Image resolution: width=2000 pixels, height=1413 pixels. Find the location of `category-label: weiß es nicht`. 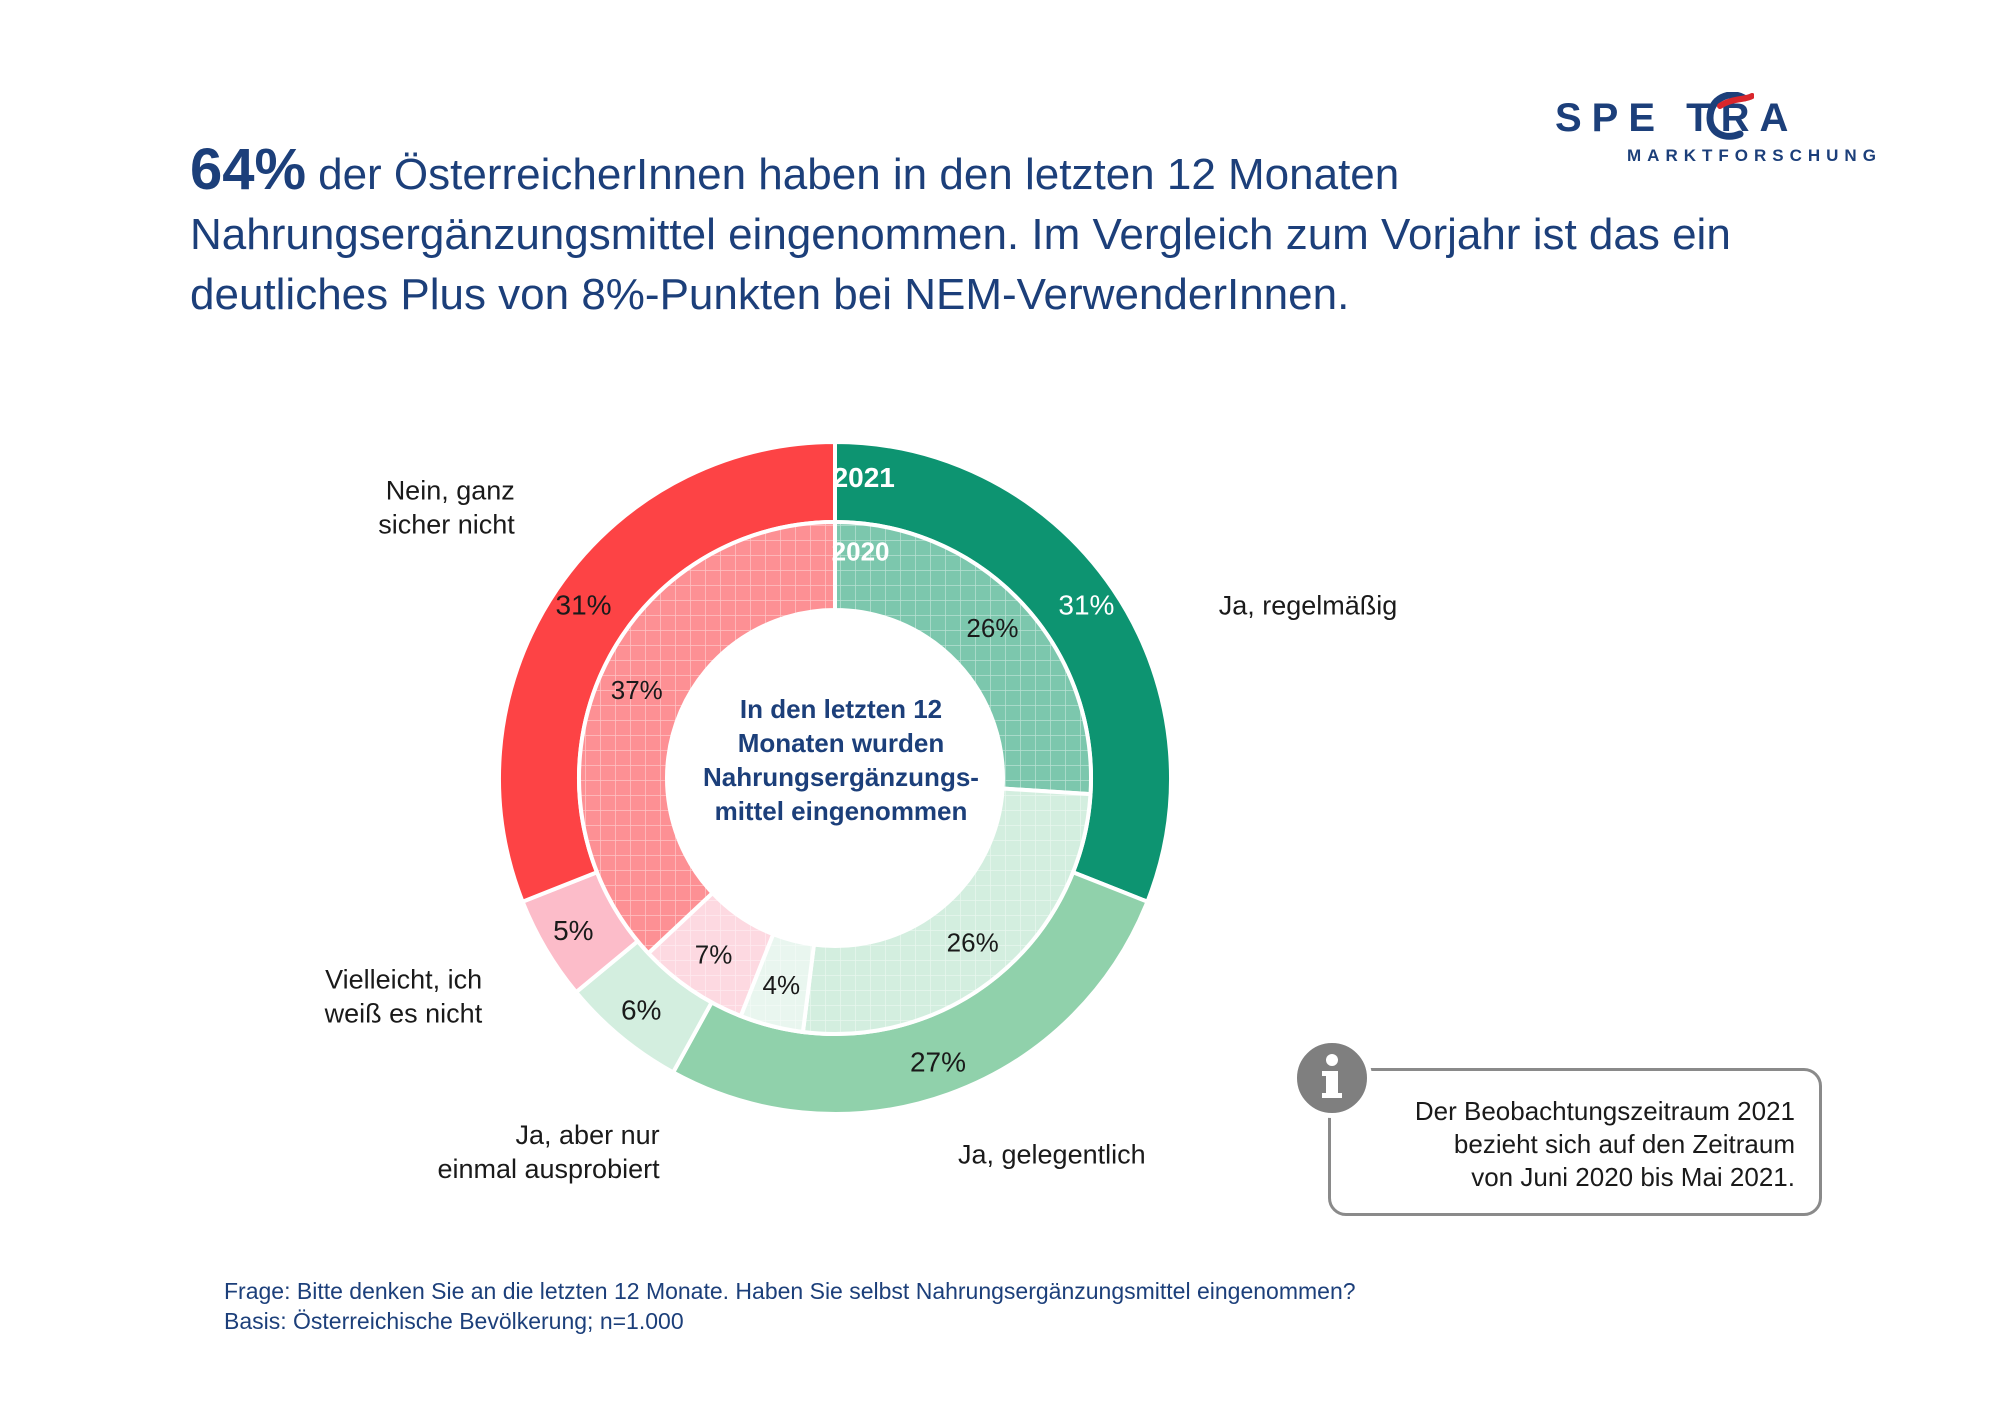

category-label: weiß es nicht is located at coordinates (403, 1014).